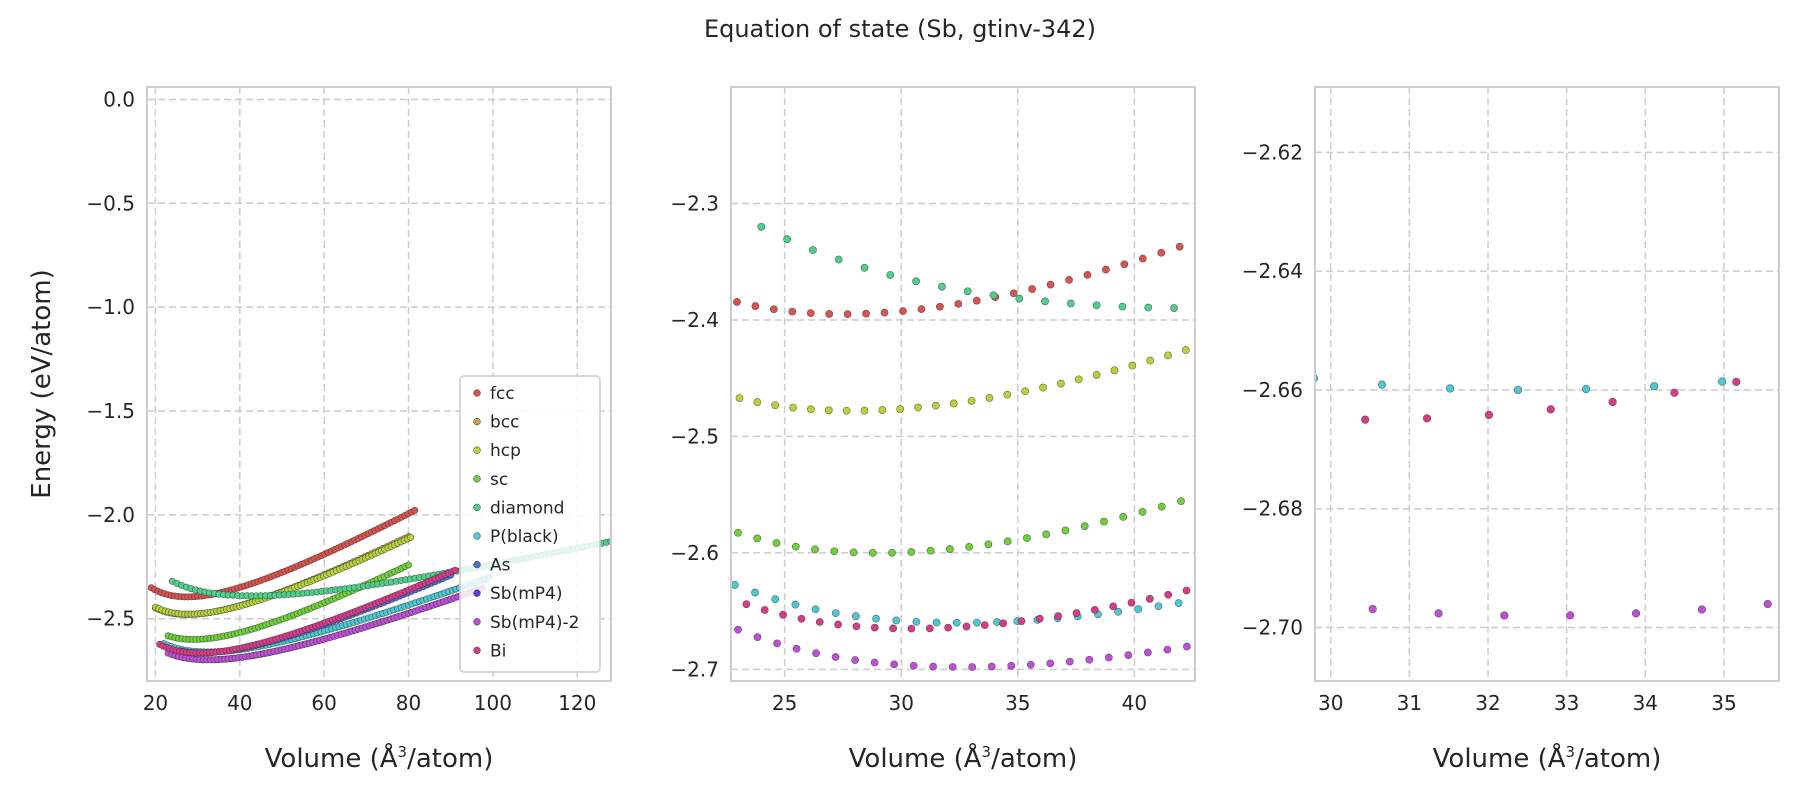 Image resolution: width=1800 pixels, height=800 pixels. I want to click on series-sc, so click(959, 527).